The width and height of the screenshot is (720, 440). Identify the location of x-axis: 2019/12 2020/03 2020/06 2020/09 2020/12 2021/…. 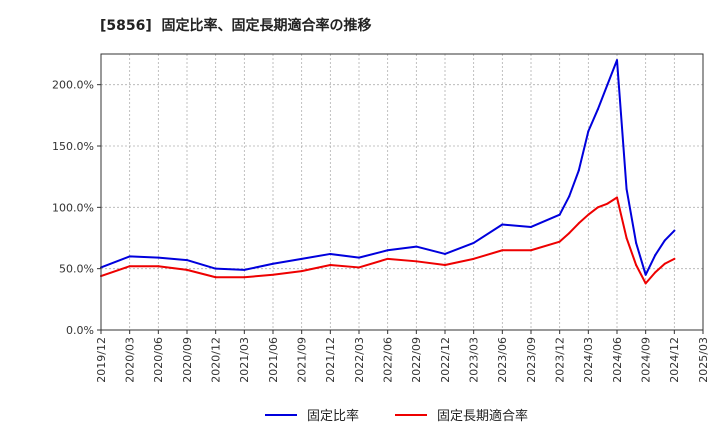
(402, 356).